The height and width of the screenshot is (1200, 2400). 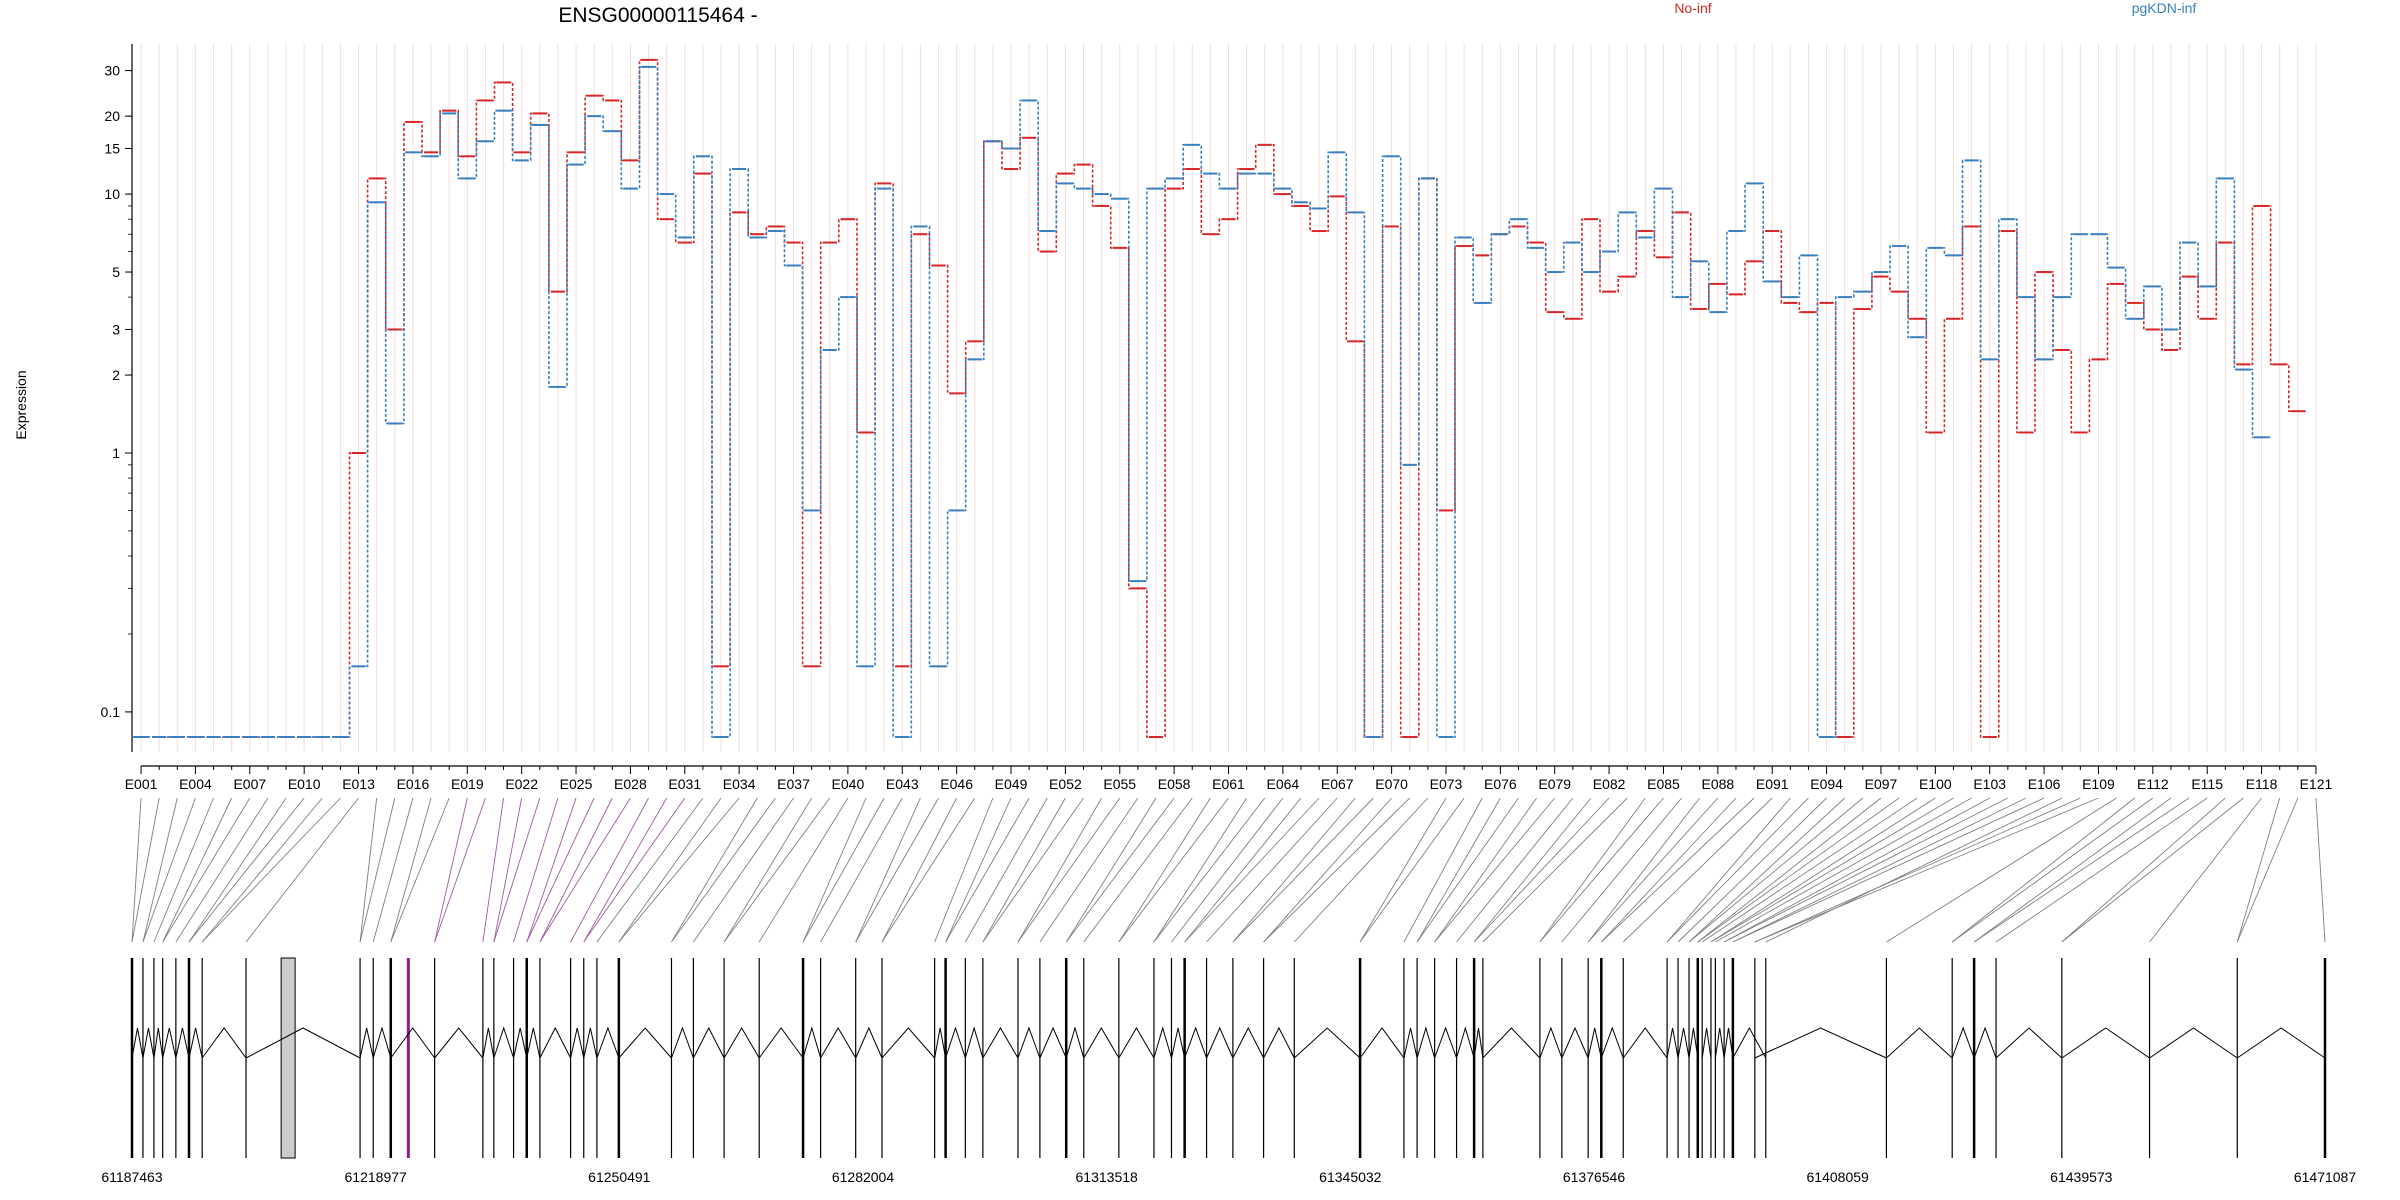 I want to click on y-tick-label: 10, so click(x=112, y=194).